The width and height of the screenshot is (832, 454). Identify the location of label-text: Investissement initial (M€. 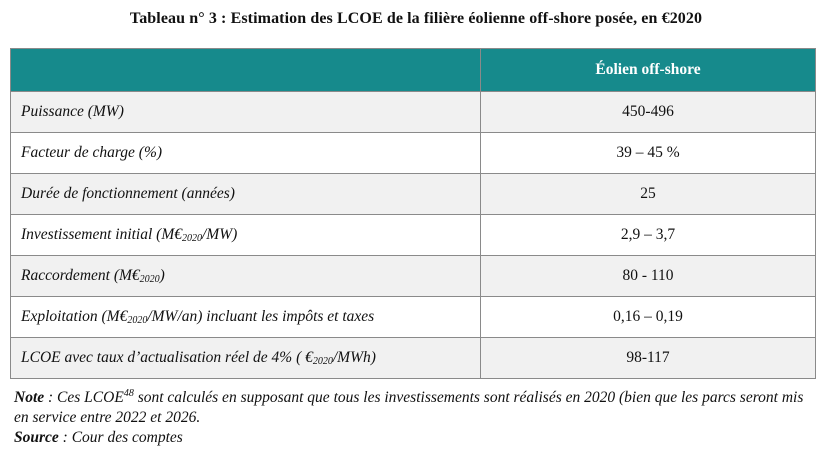
(101, 234).